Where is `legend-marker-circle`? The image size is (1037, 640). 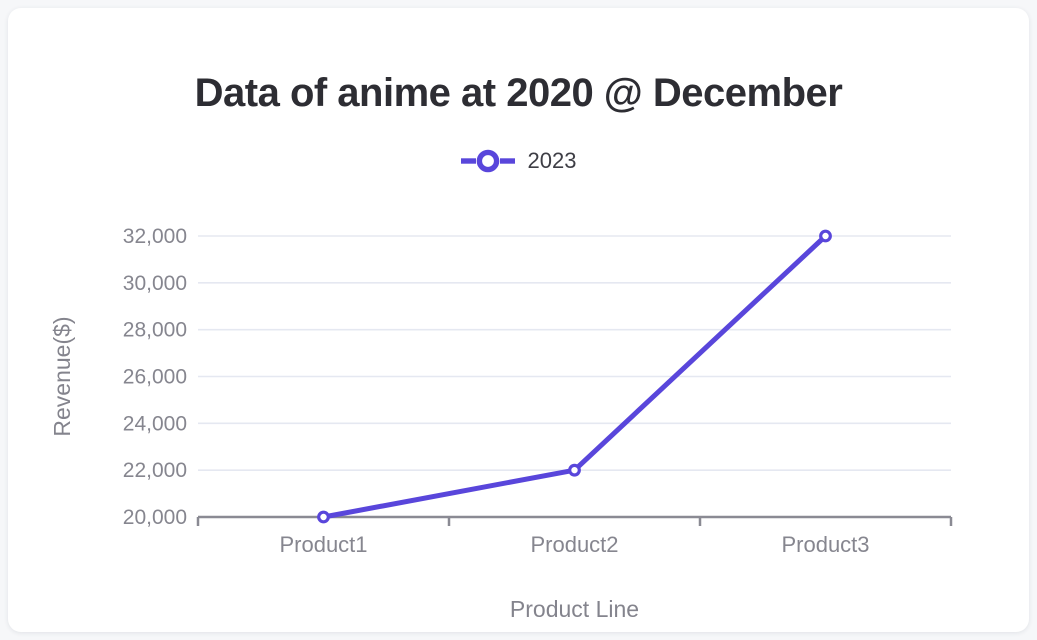 legend-marker-circle is located at coordinates (487, 161).